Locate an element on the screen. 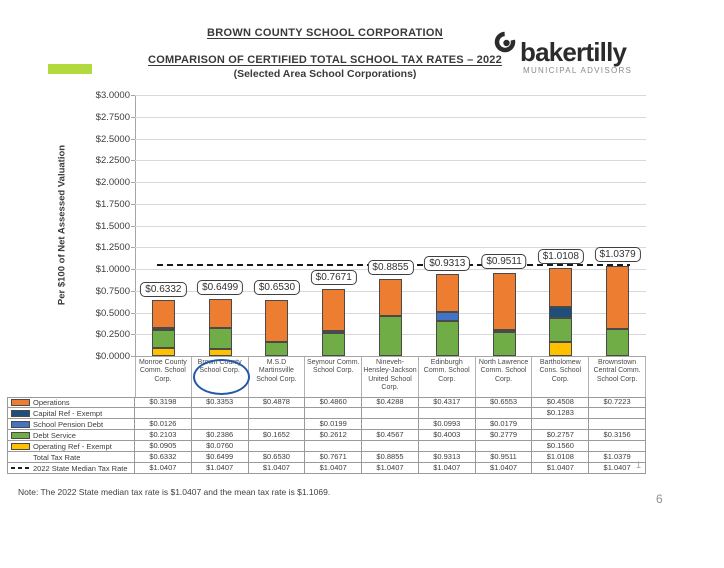 The height and width of the screenshot is (568, 724). category-label-6: North Lawrence Comm. School Corp. is located at coordinates (504, 377).